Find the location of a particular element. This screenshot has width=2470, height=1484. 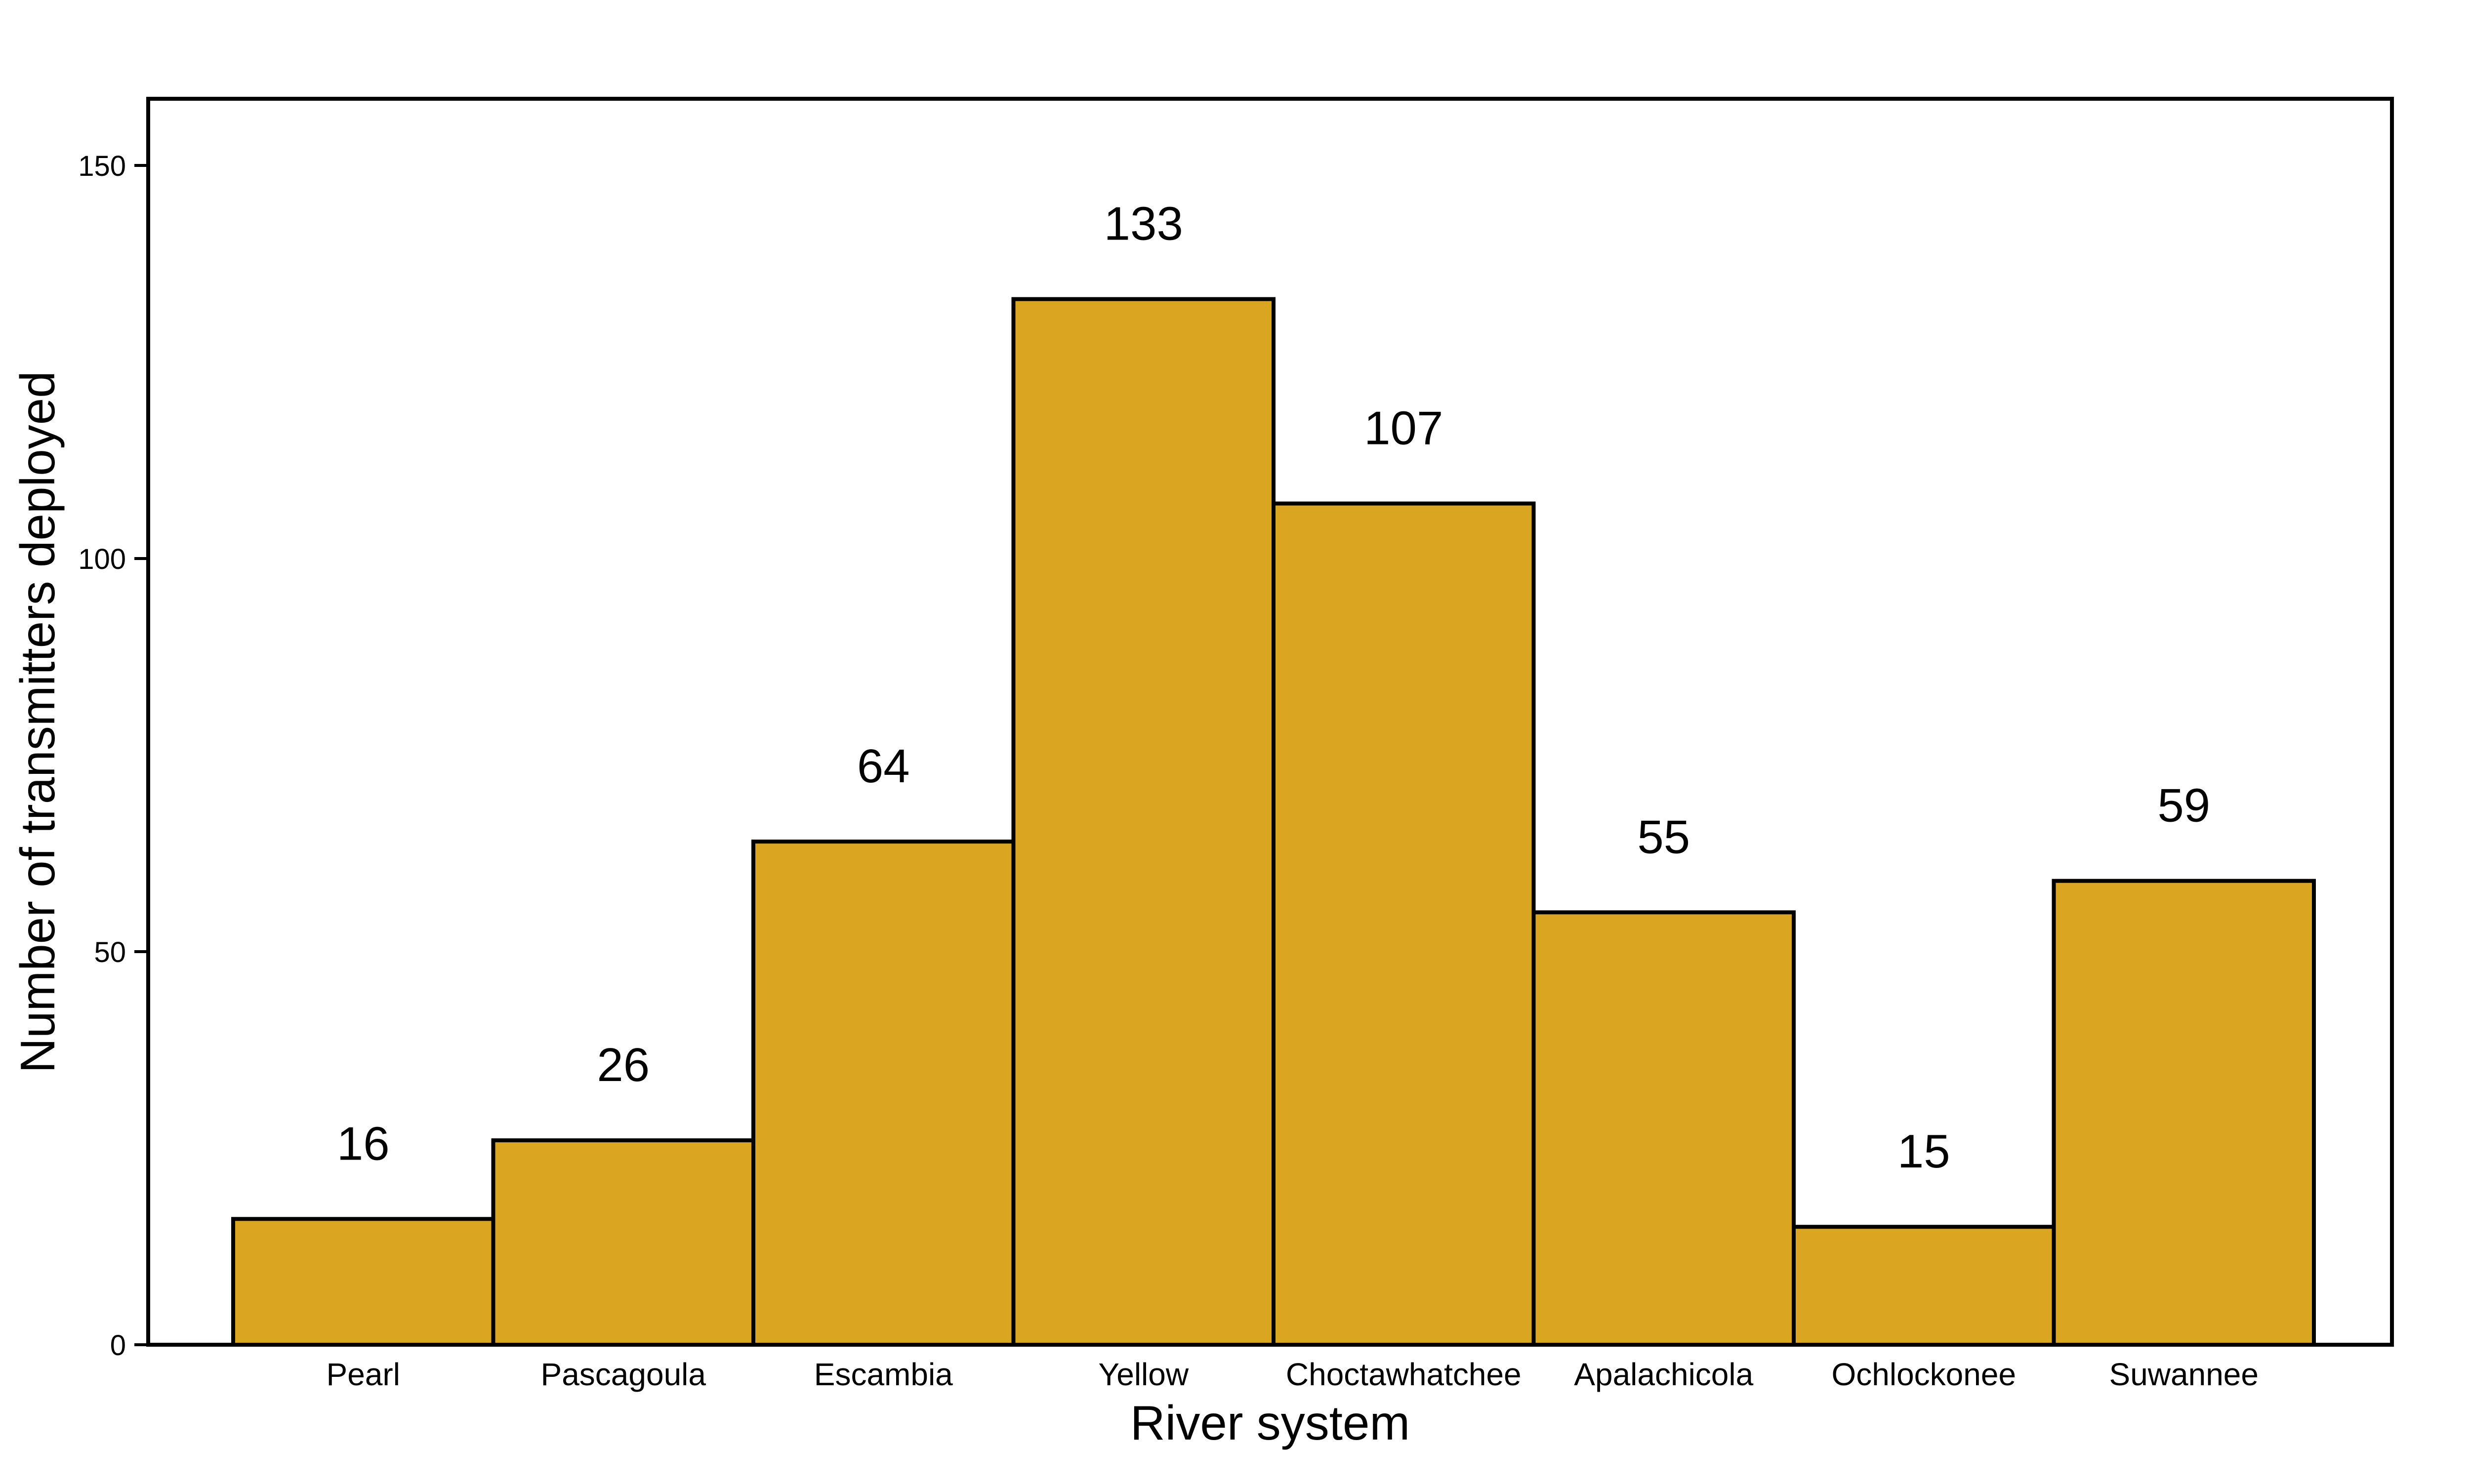

bar-pascagoula is located at coordinates (623, 1242).